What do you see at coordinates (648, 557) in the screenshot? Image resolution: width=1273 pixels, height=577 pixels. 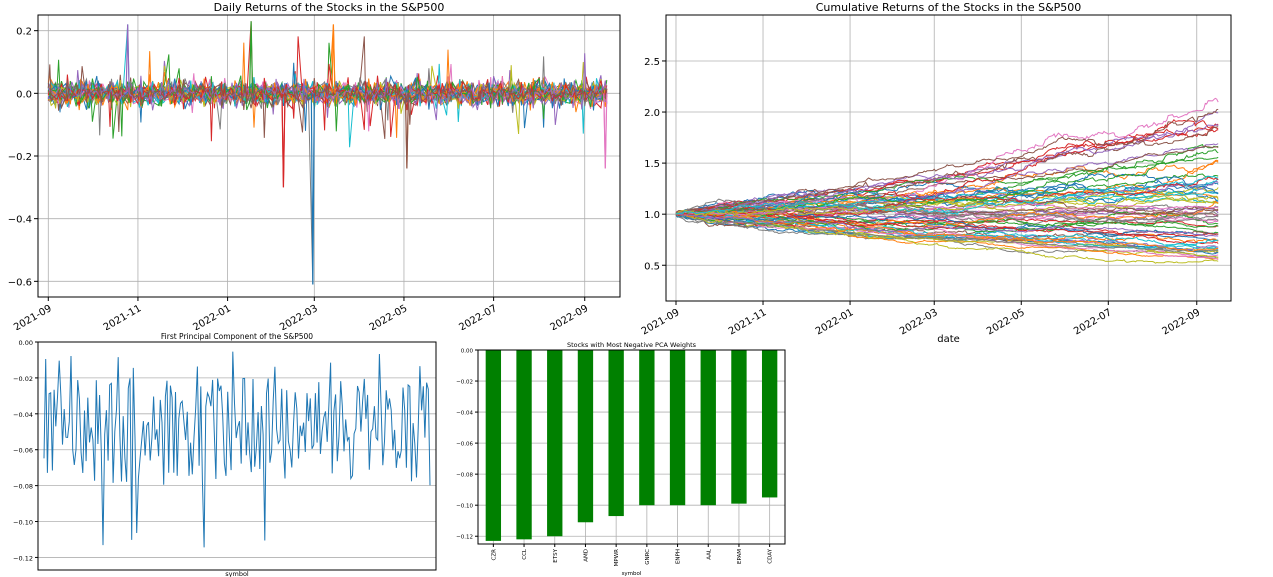 I see `x-tick-label: GNRC` at bounding box center [648, 557].